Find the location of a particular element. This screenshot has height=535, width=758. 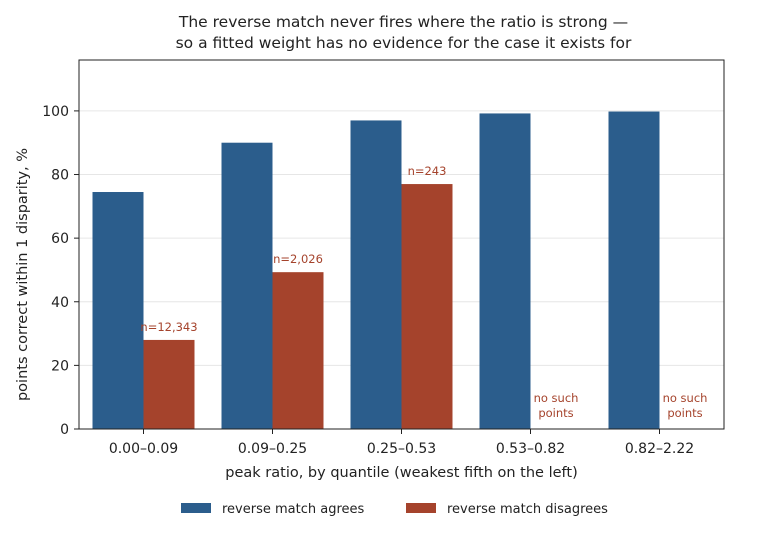

y-tick-label: 0 is located at coordinates (64, 430).